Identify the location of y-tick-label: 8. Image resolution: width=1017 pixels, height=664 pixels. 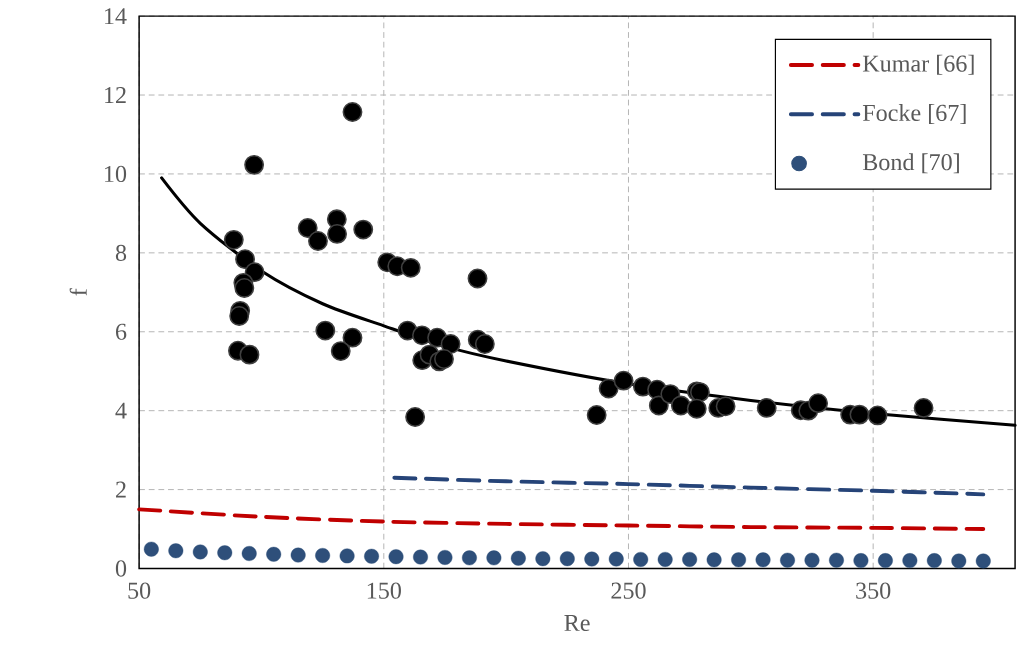
(121, 253).